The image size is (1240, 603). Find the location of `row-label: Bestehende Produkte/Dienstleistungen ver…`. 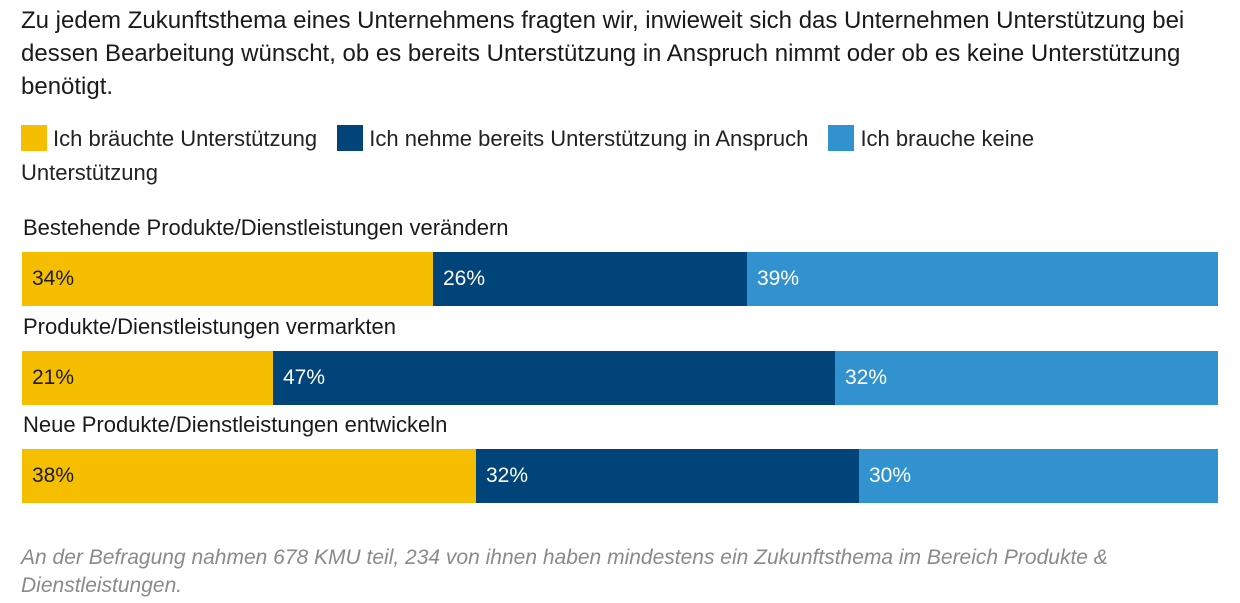

row-label: Bestehende Produkte/Dienstleistungen ver… is located at coordinates (266, 227).